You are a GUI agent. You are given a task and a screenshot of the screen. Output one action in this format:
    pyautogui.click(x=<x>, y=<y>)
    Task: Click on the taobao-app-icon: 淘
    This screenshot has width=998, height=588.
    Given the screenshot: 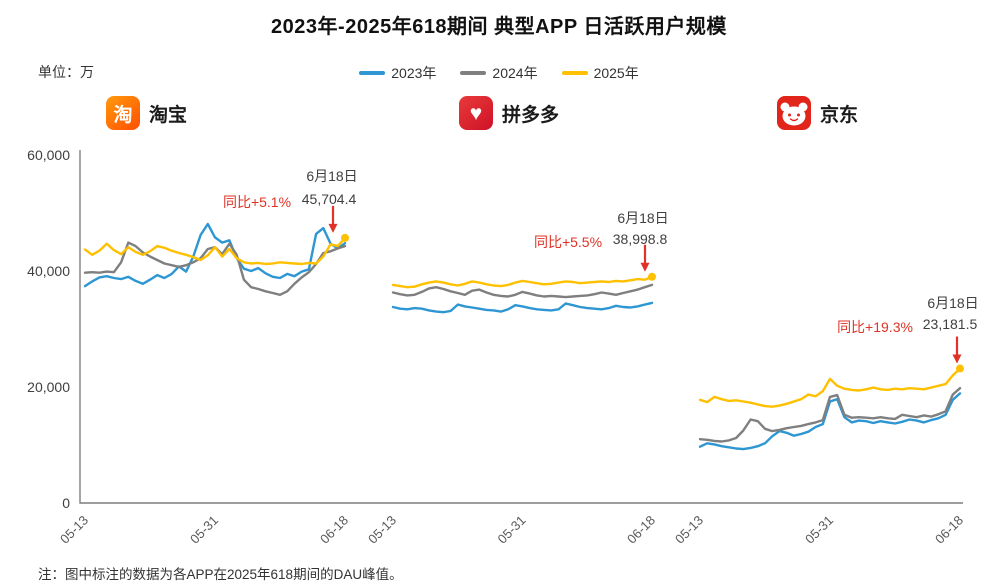 What is the action you would take?
    pyautogui.click(x=123, y=113)
    